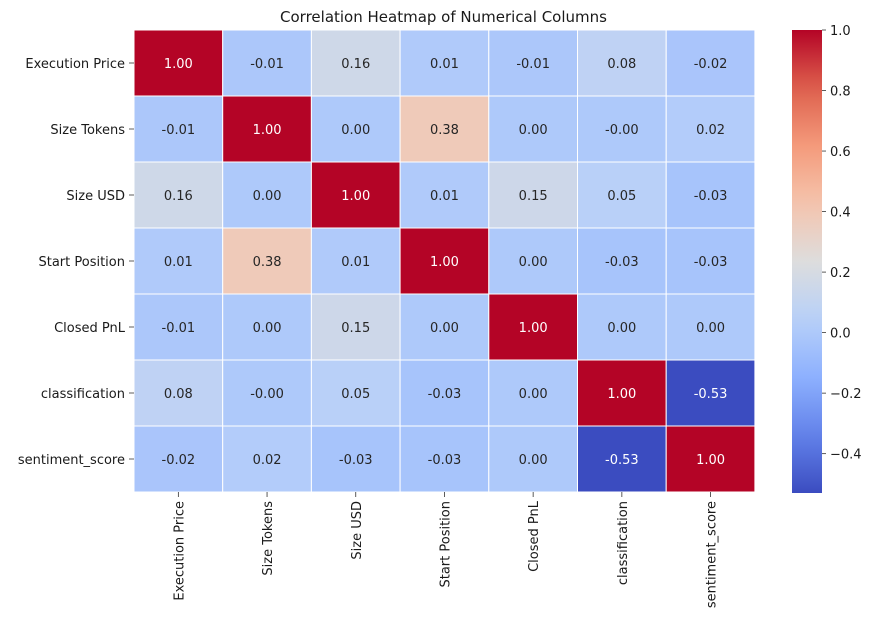 This screenshot has width=869, height=626. I want to click on cell-label-classification-classification: 1.00, so click(621, 394).